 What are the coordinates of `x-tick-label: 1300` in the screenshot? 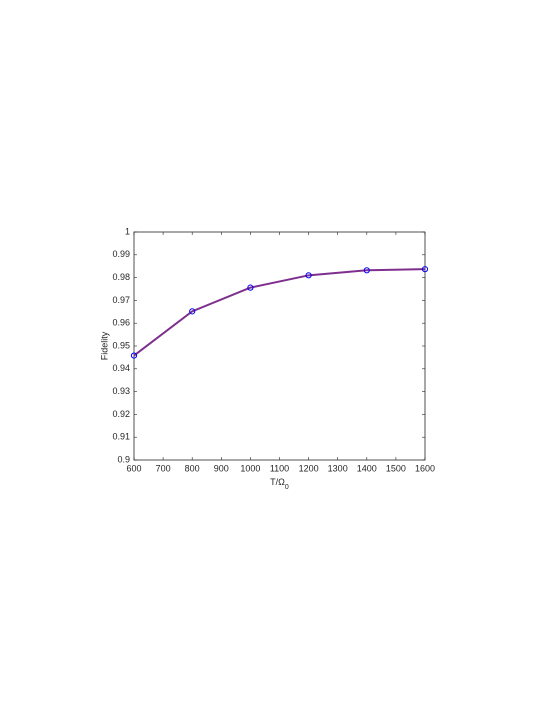 It's located at (338, 468).